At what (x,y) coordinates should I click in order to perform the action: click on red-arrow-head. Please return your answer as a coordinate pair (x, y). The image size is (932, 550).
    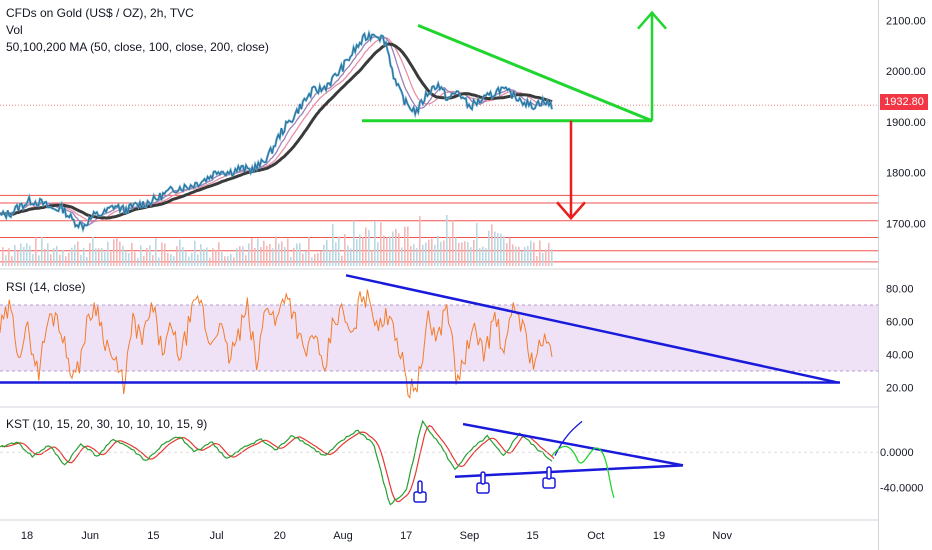
    Looking at the image, I should click on (571, 211).